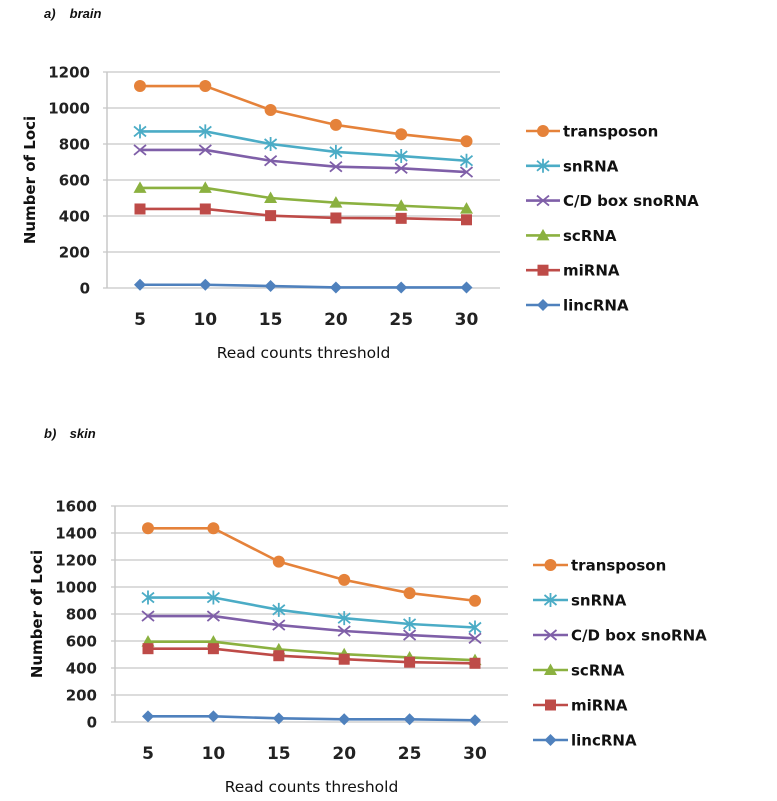 The height and width of the screenshot is (801, 777). I want to click on legend-label: miRNA, so click(599, 706).